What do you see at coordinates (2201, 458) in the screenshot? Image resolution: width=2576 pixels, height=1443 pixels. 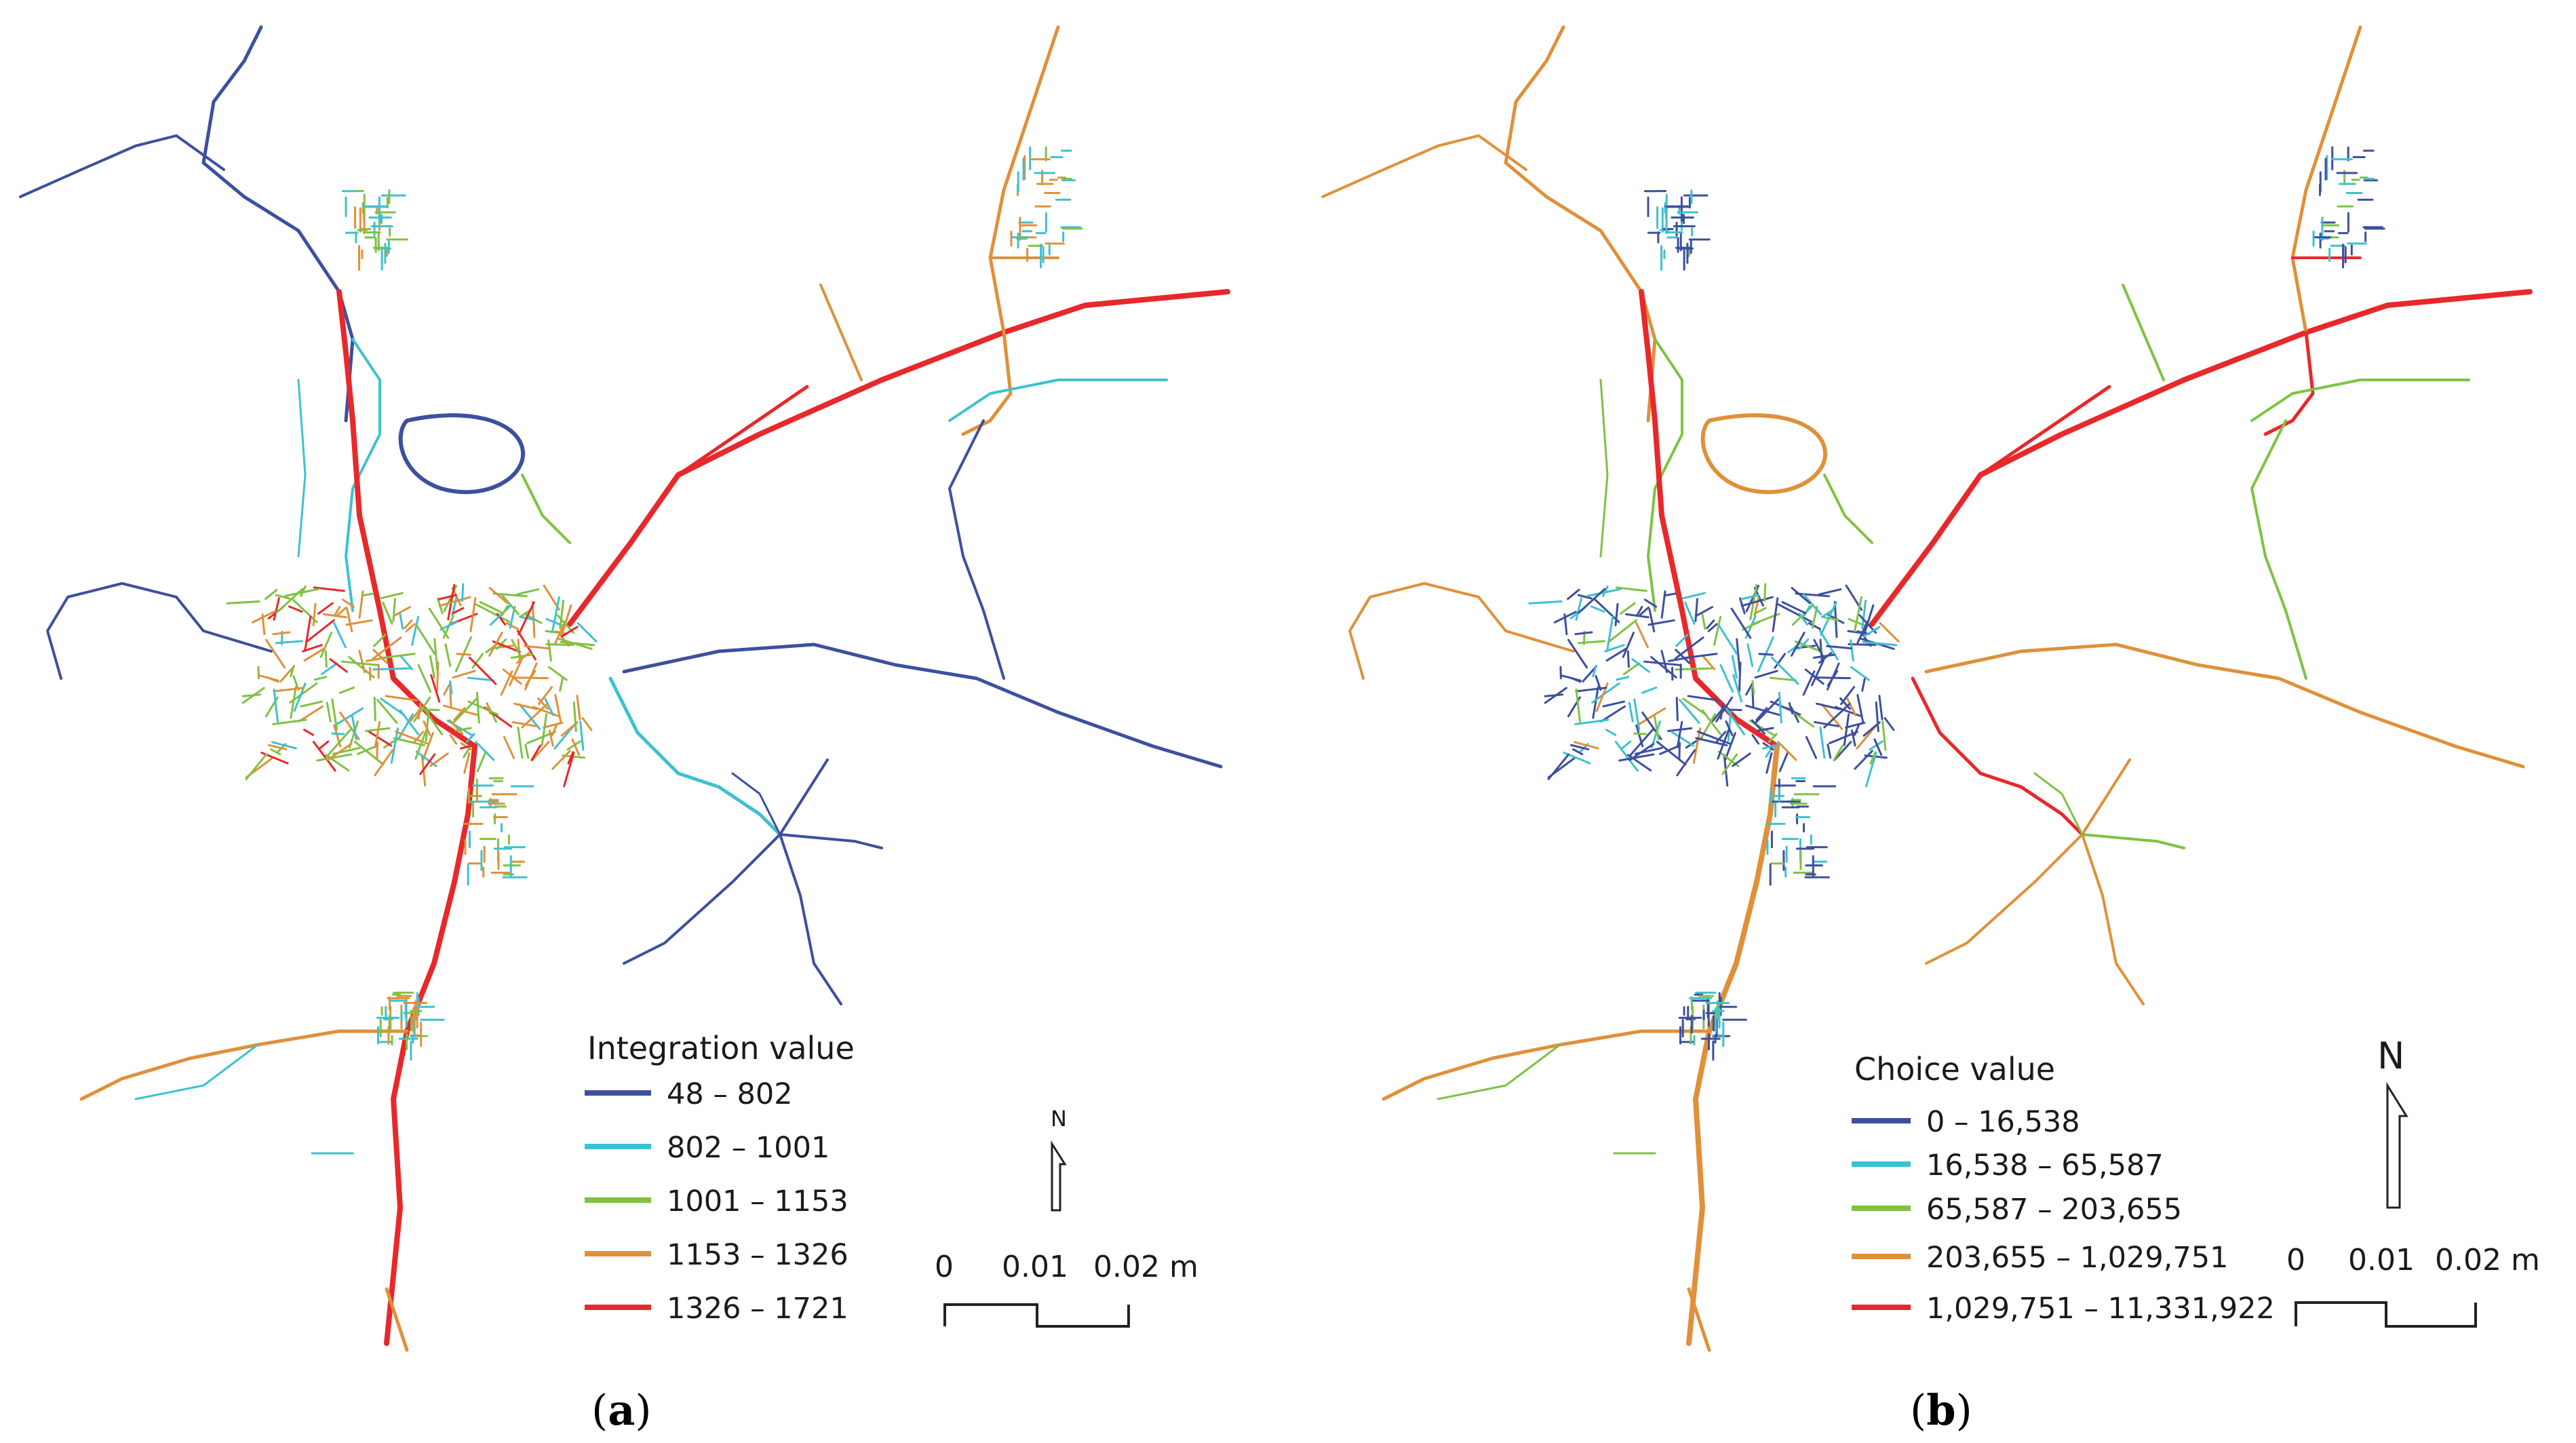 I see `street-main` at bounding box center [2201, 458].